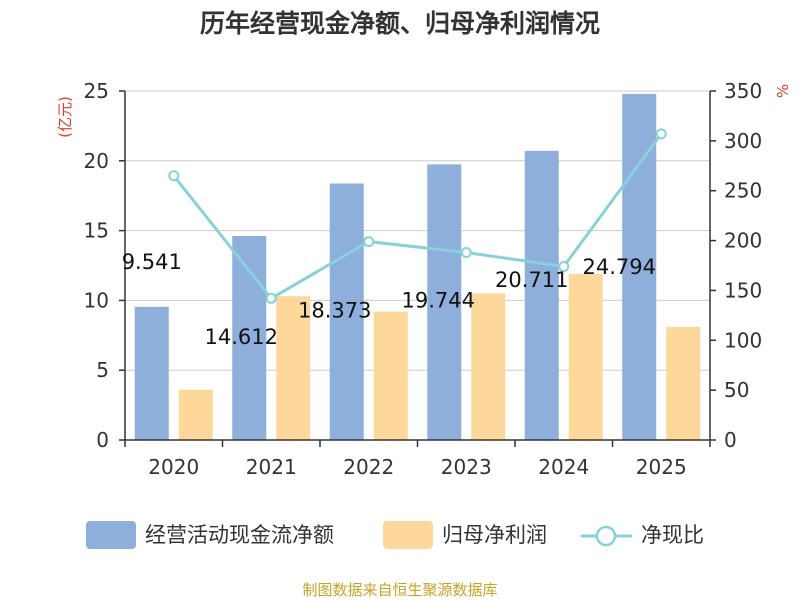 This screenshot has width=800, height=600. What do you see at coordinates (96, 300) in the screenshot?
I see `left-tick-label: 10` at bounding box center [96, 300].